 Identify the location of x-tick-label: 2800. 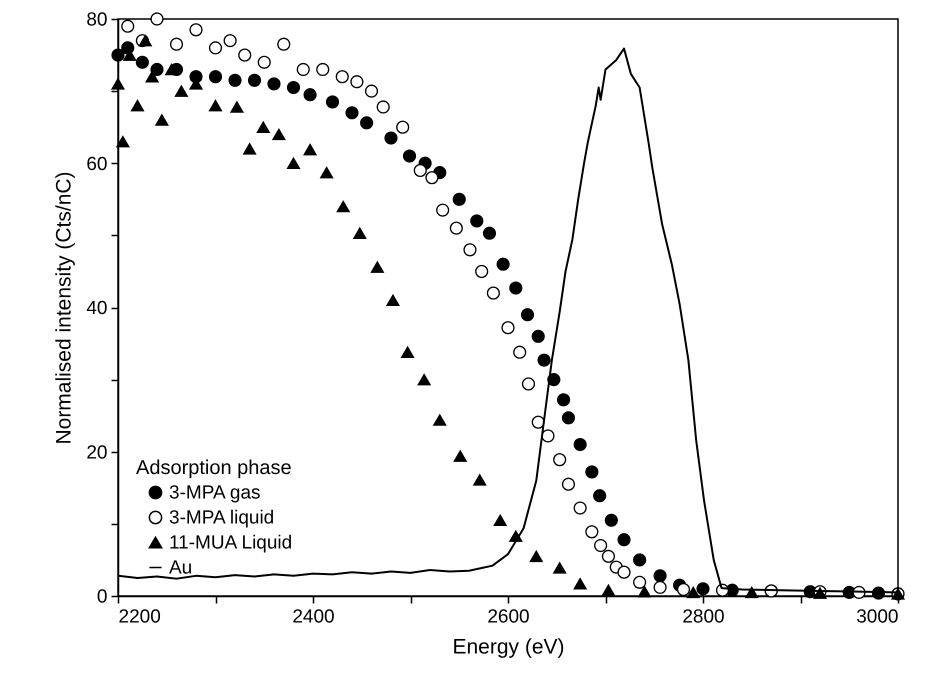
(703, 617).